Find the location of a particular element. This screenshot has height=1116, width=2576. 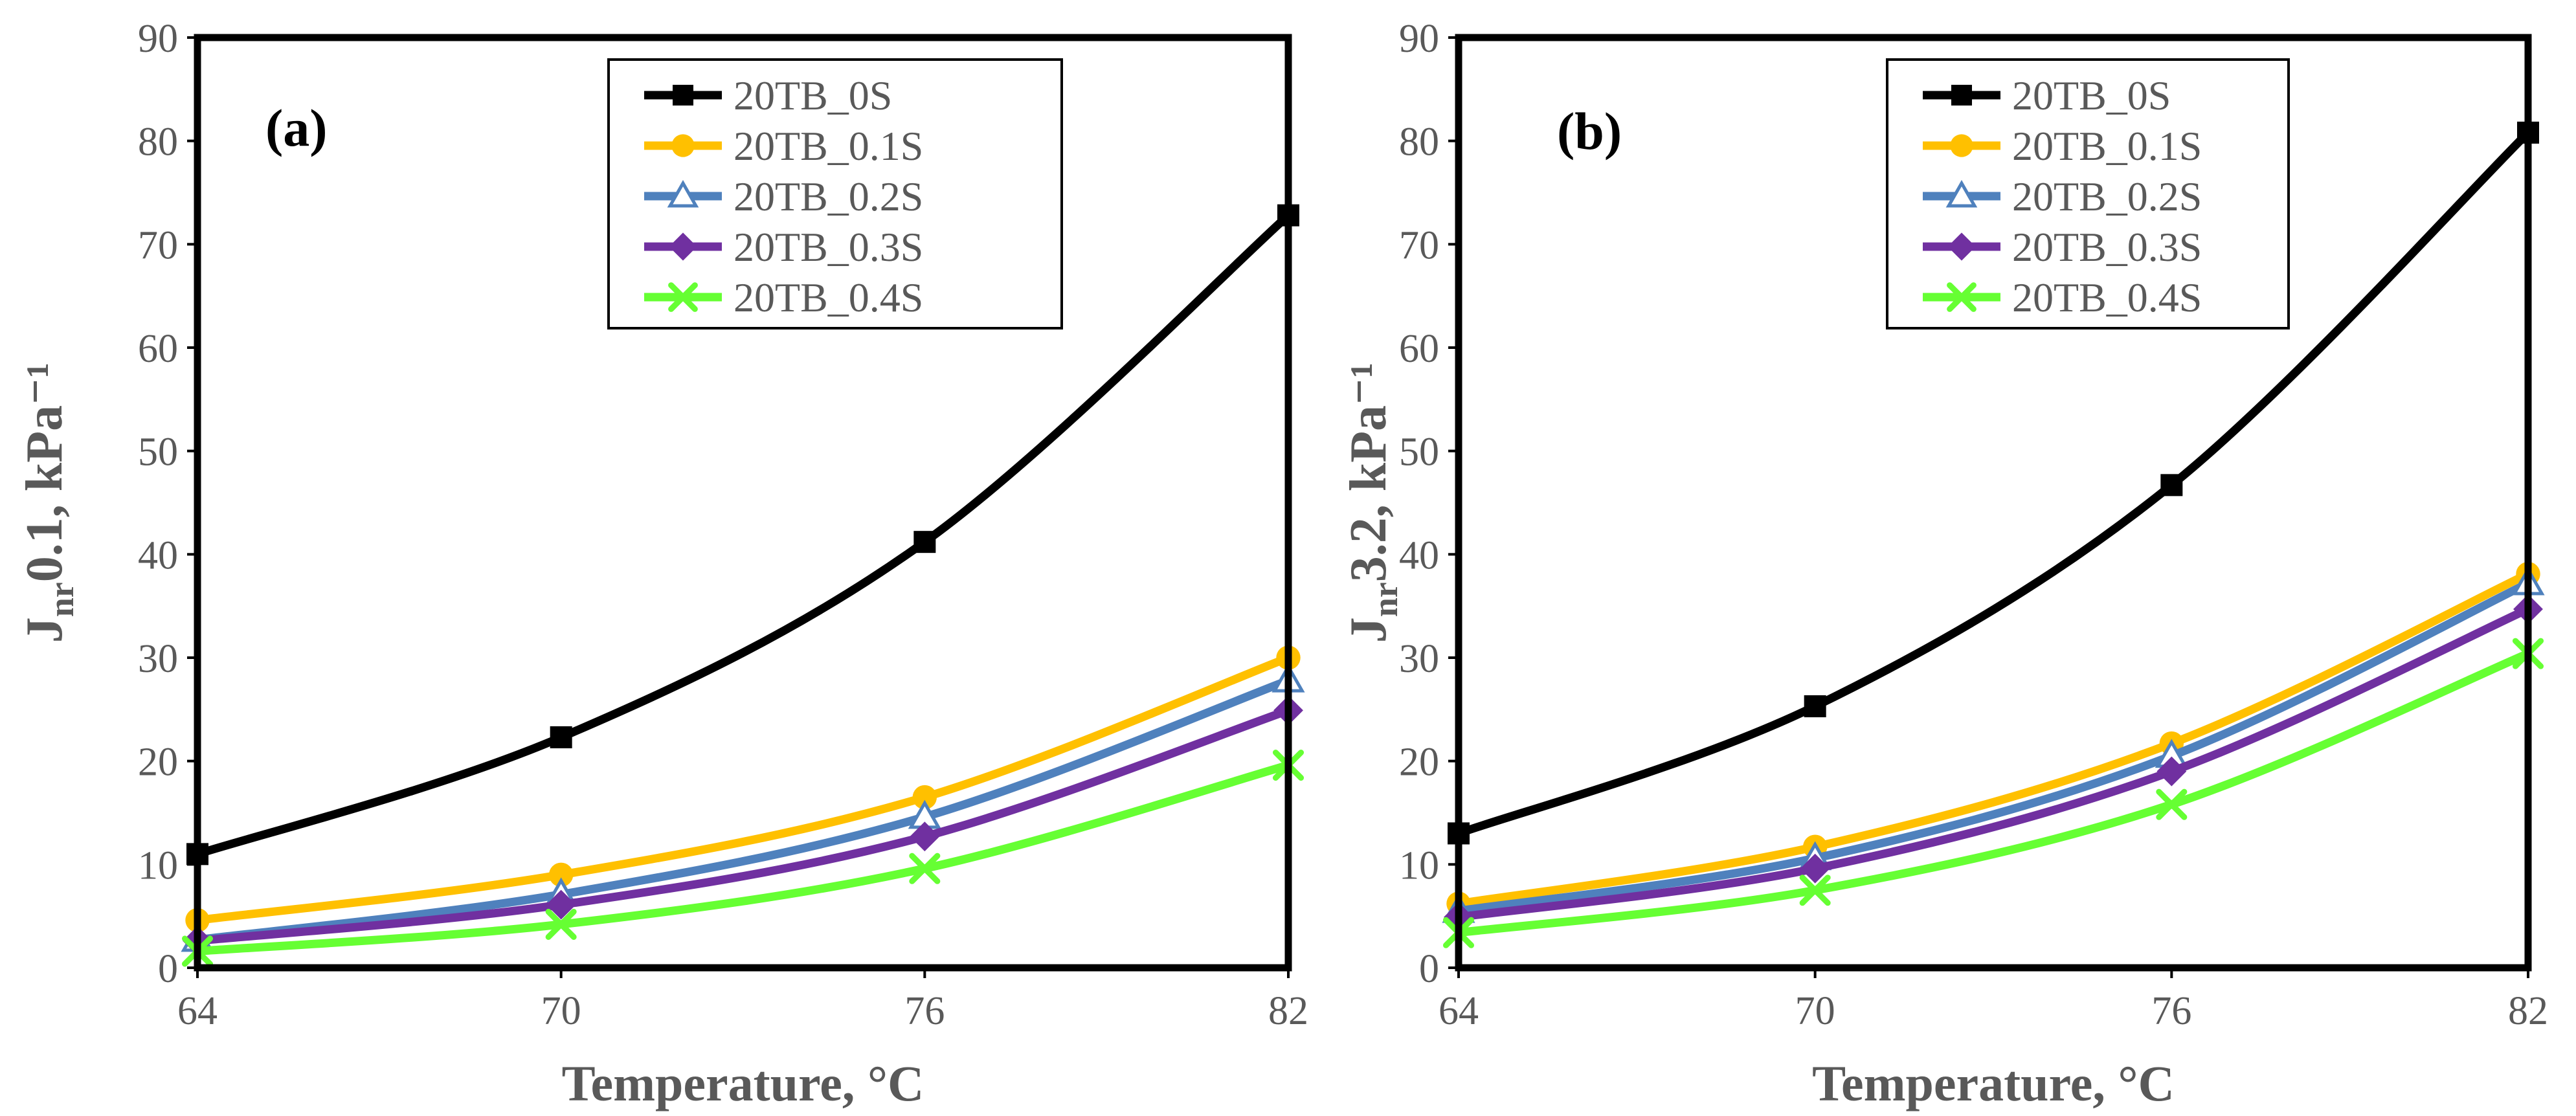

y-axis-label: Jnr3.2, kPa⁻¹ is located at coordinates (1372, 503).